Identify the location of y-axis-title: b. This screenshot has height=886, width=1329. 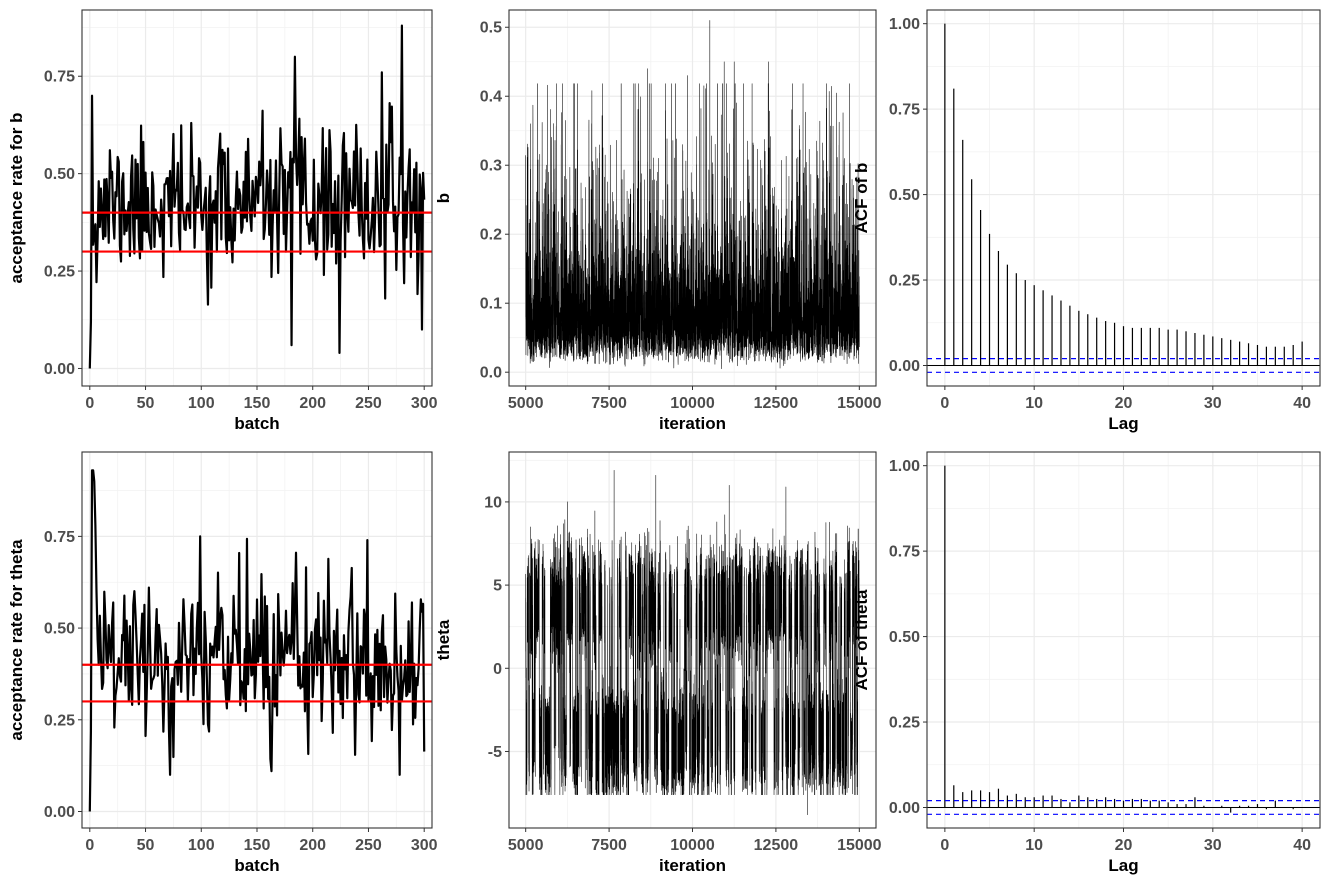
(443, 198).